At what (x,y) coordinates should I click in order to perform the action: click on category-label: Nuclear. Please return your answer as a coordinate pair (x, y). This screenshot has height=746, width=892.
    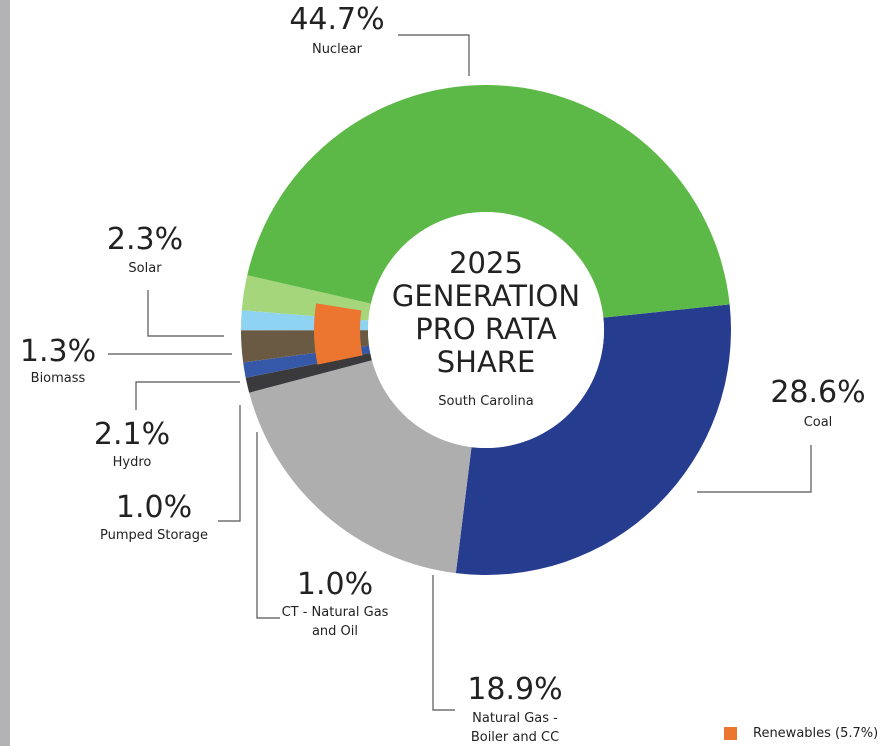
    Looking at the image, I should click on (337, 49).